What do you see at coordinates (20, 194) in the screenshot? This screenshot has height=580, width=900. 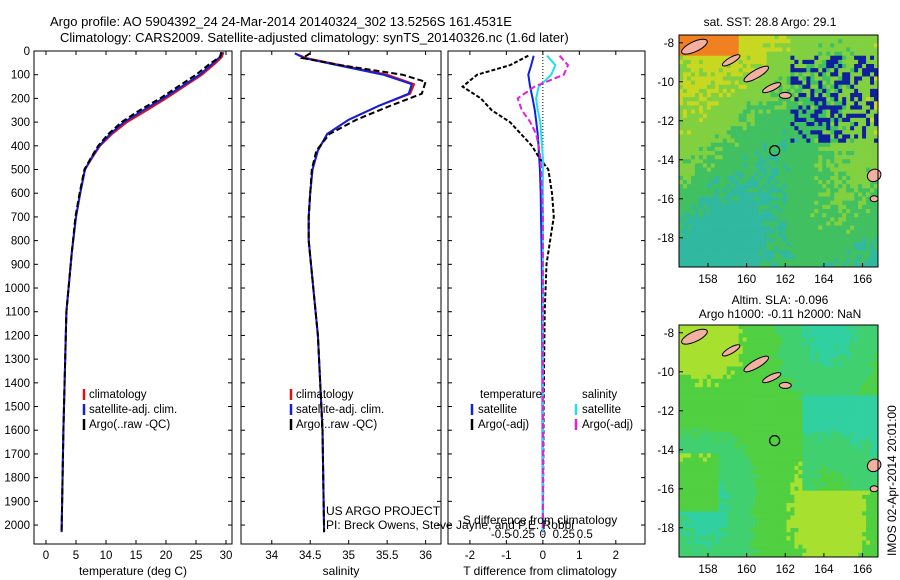 I see `y-tick-label: 600` at bounding box center [20, 194].